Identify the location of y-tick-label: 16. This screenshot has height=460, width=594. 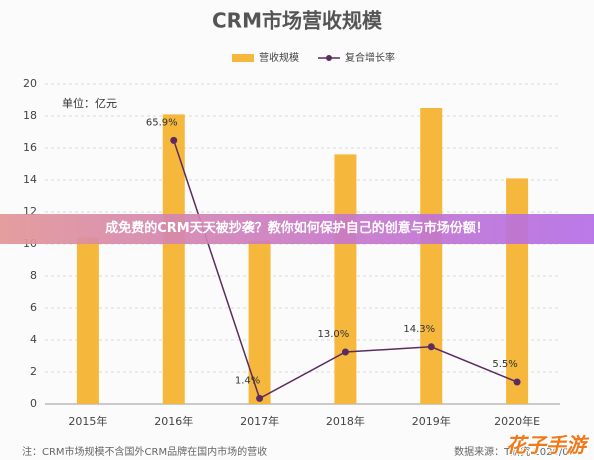
(30, 147).